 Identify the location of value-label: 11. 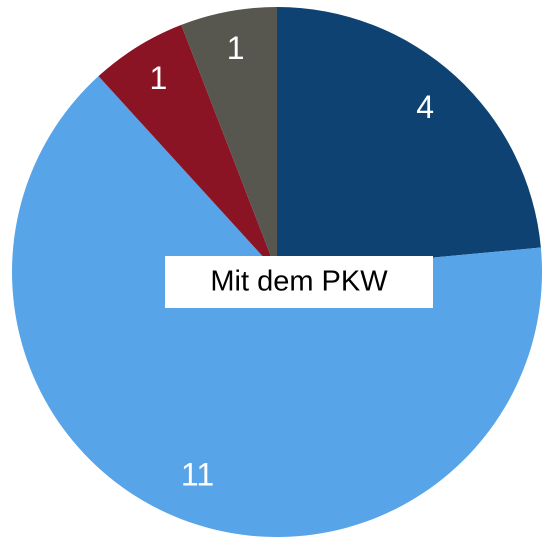
(197, 475).